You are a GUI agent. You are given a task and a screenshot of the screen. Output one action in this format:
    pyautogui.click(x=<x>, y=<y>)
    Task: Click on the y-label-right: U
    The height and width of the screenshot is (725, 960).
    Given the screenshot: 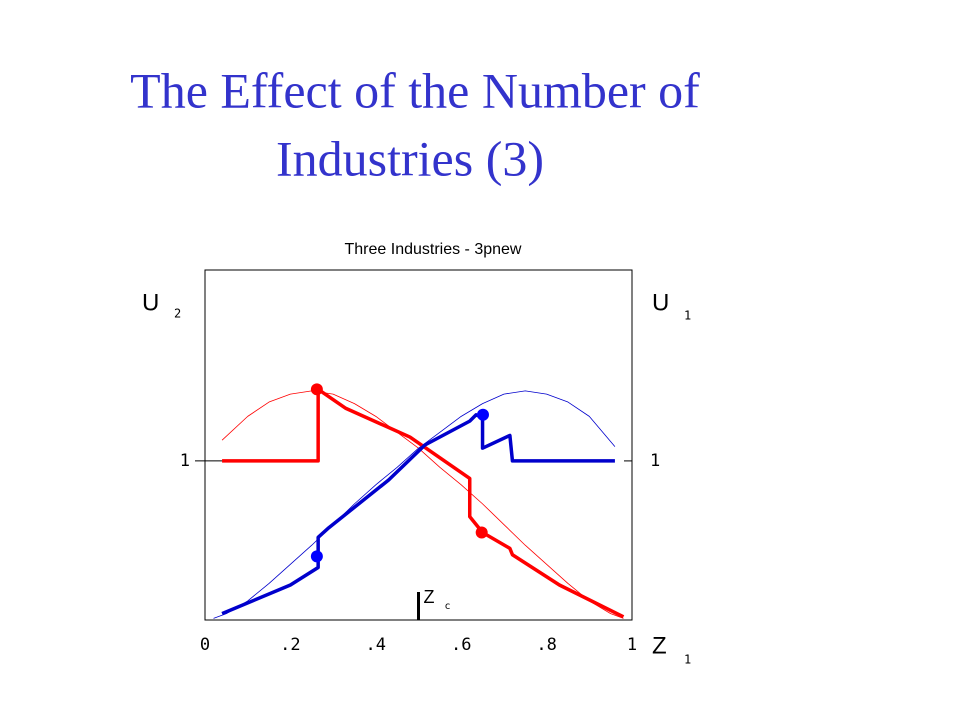 What is the action you would take?
    pyautogui.click(x=660, y=302)
    